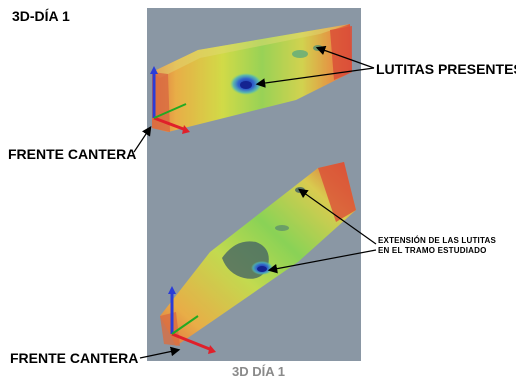 The image size is (516, 379). Describe the element at coordinates (258, 371) in the screenshot. I see `viewport-caption: 3D DÍA 1` at that location.